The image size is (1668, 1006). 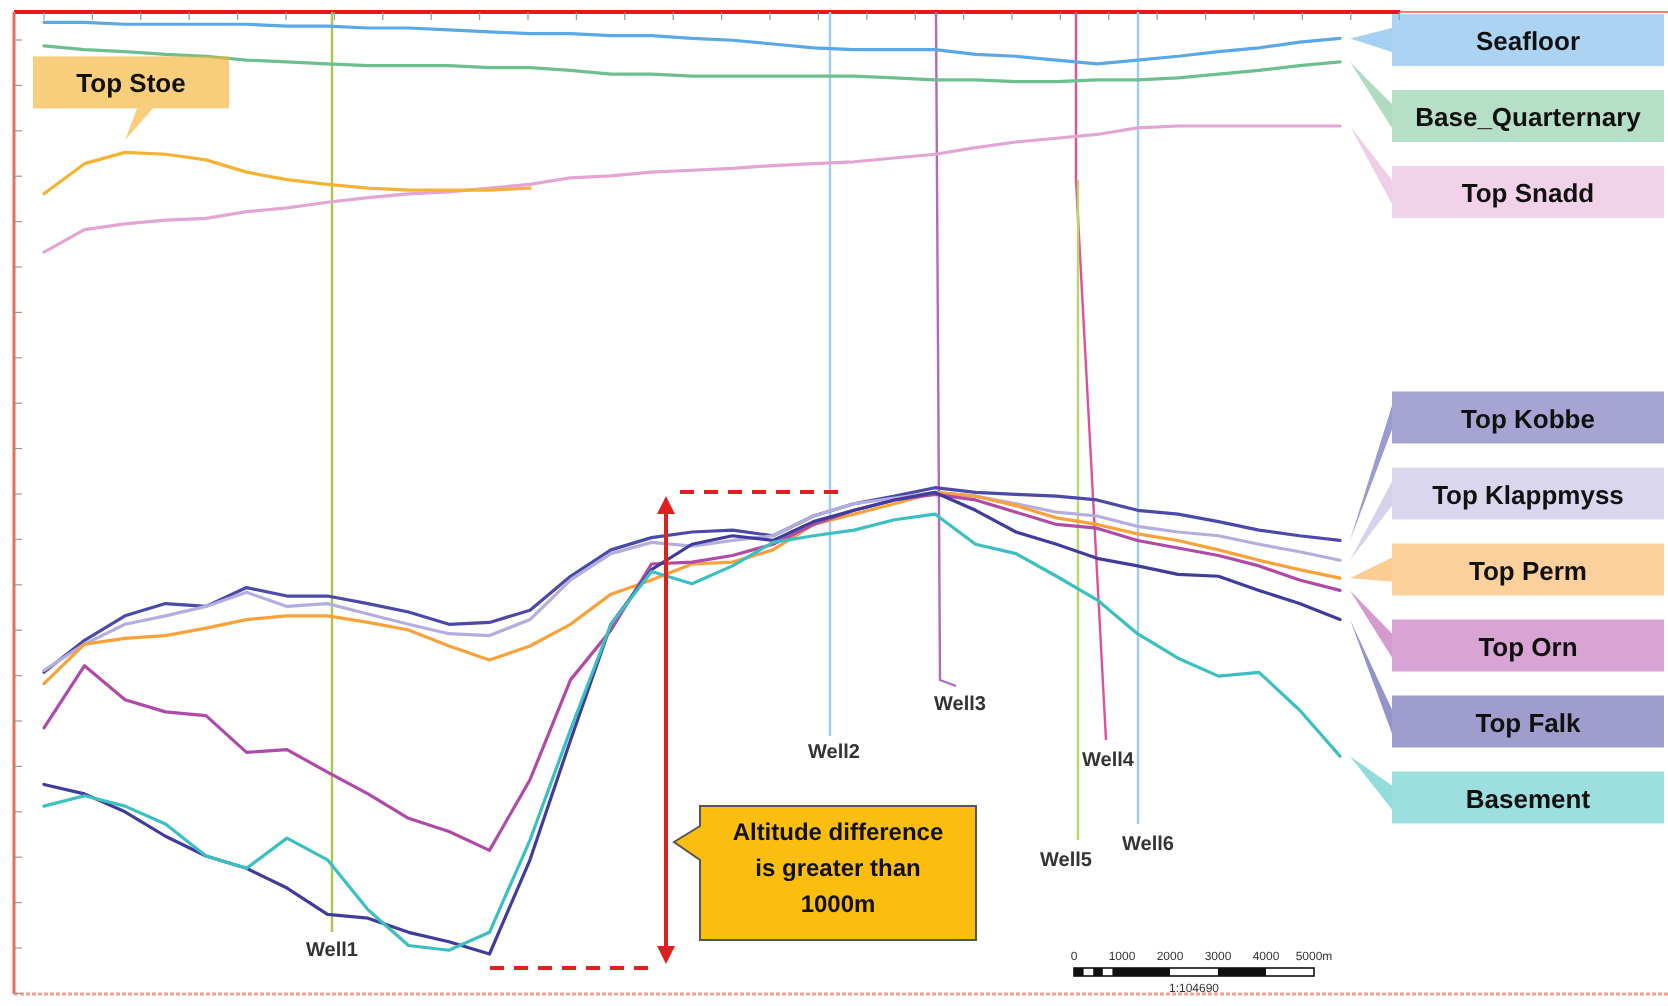 I want to click on text: Top Snadd, so click(x=1528, y=193).